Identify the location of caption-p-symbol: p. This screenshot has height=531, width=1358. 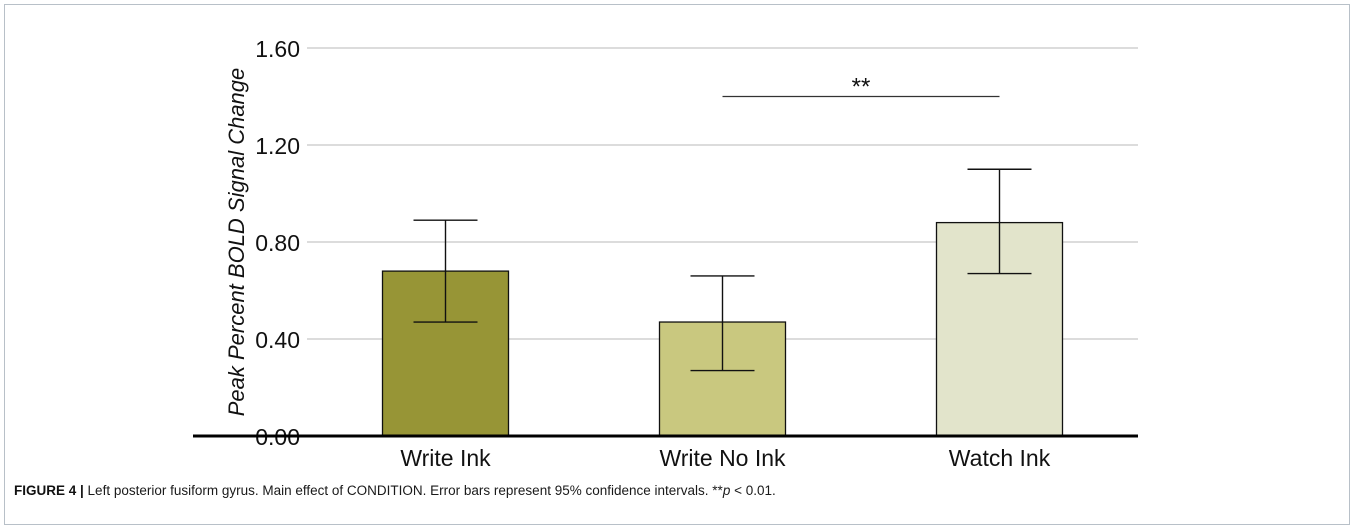
(726, 490).